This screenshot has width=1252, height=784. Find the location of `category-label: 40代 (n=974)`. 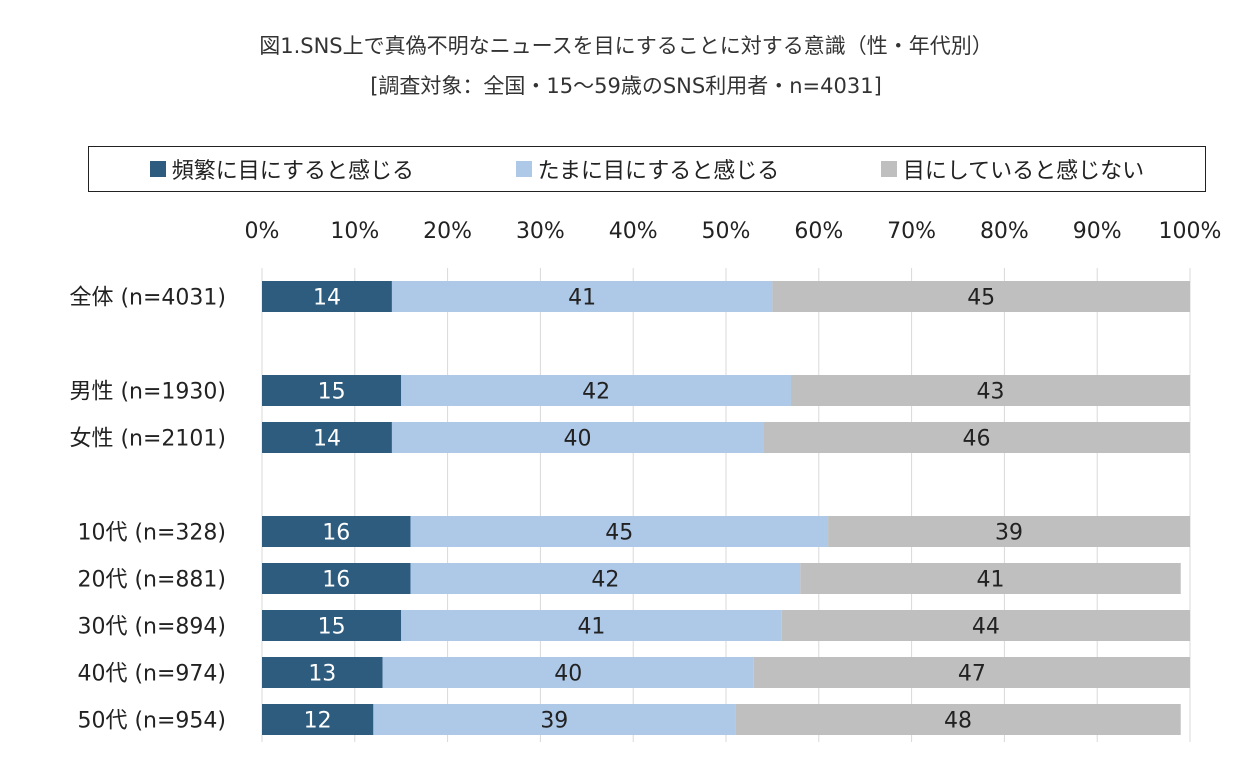

category-label: 40代 (n=974) is located at coordinates (151, 674).